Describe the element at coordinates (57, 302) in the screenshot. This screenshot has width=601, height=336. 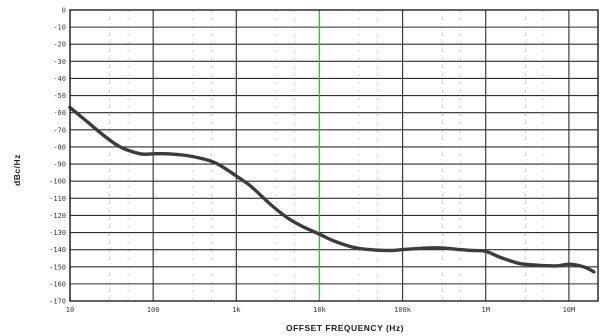
I see `y-tick-label: -170` at that location.